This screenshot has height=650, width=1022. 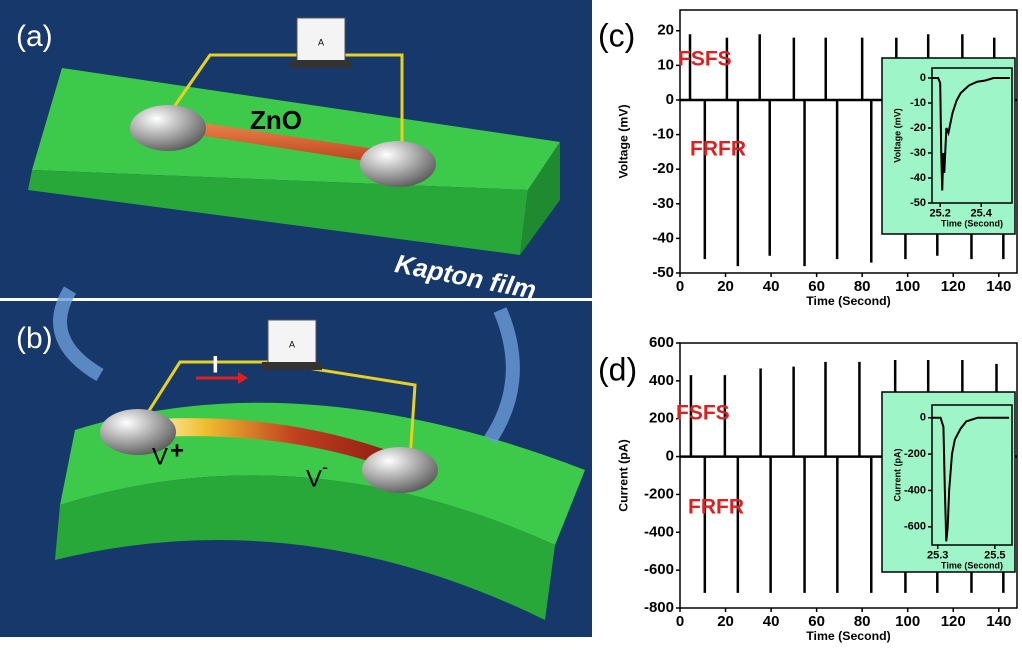 I want to click on zno-wire, so click(x=280, y=141).